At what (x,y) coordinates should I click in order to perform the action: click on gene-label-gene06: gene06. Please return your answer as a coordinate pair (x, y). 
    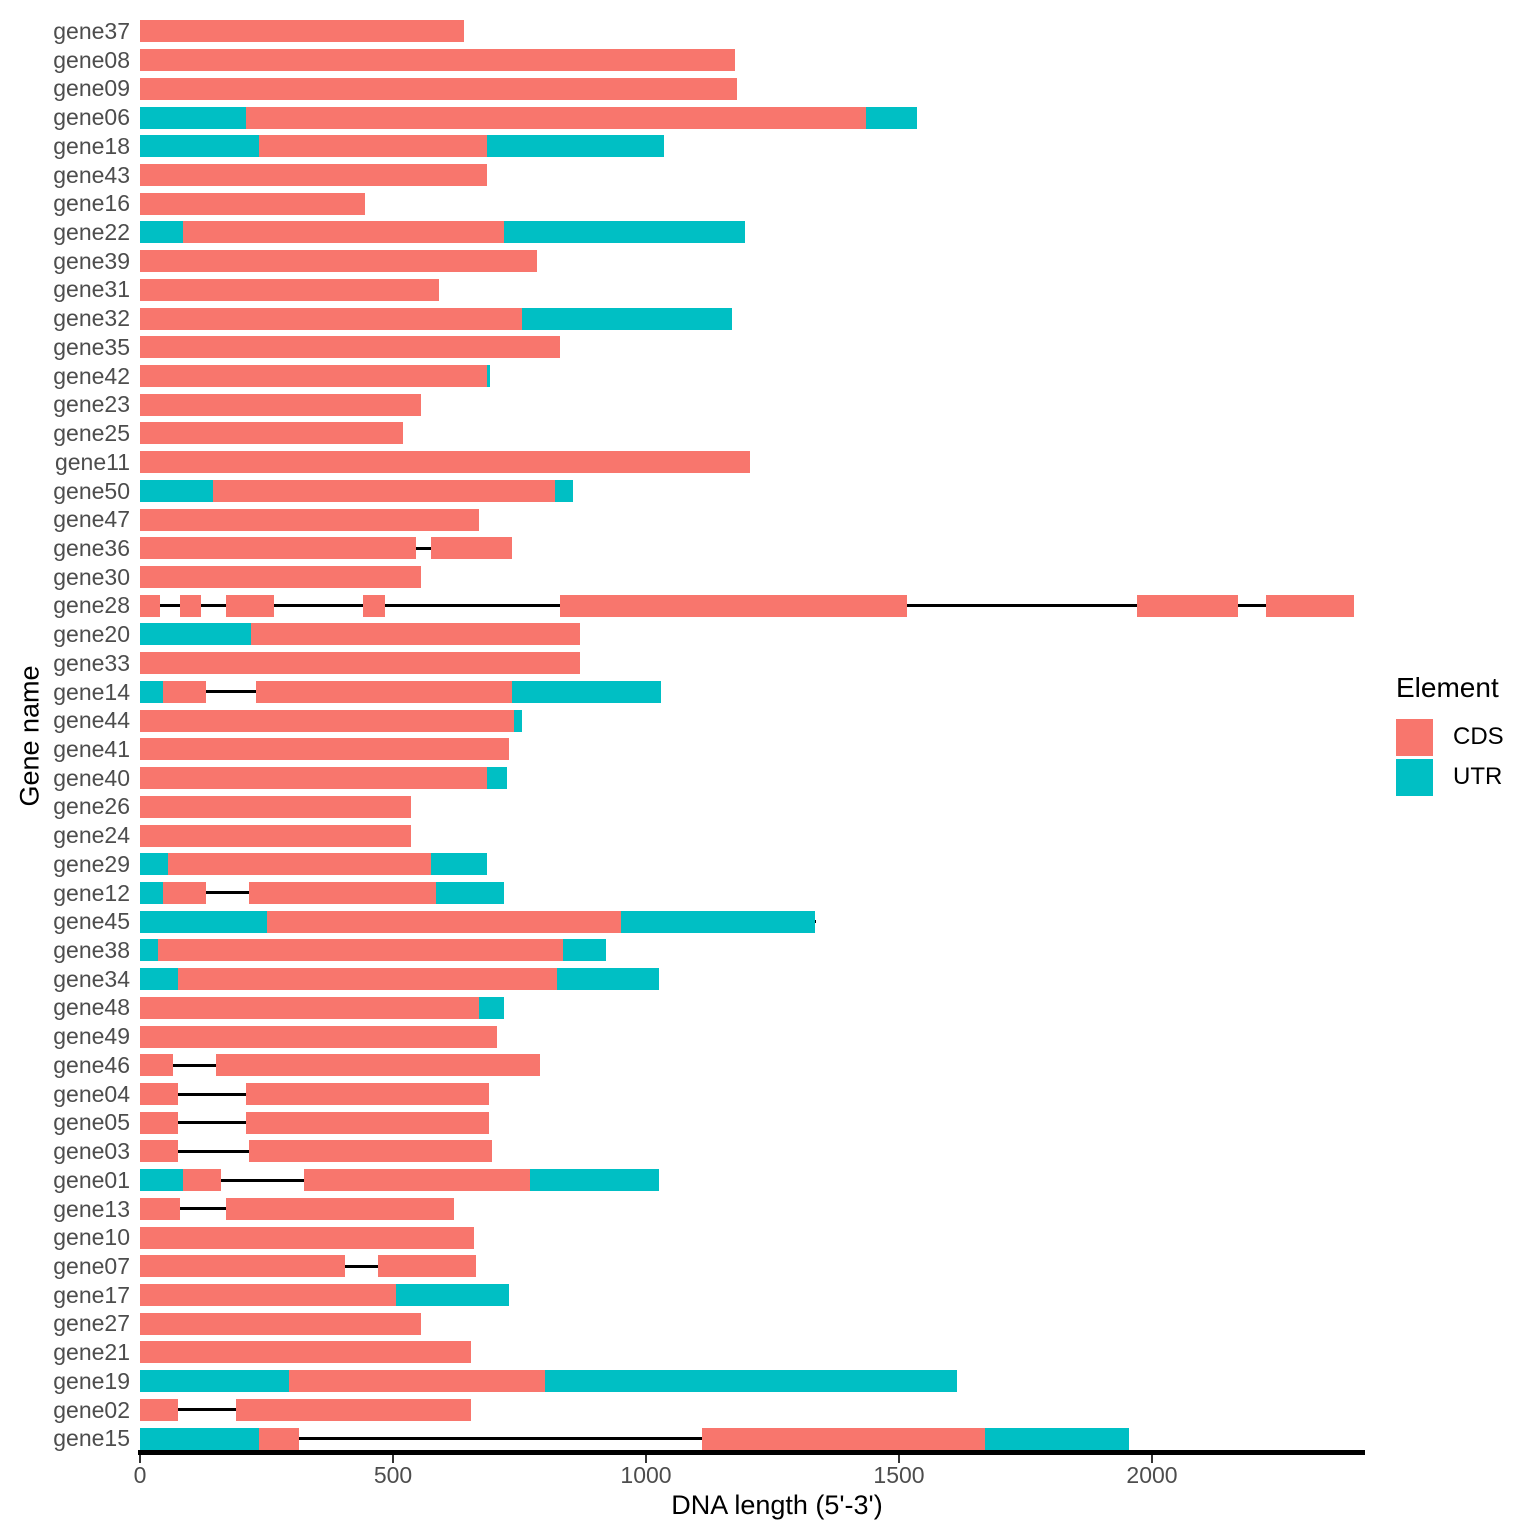
    Looking at the image, I should click on (91, 117).